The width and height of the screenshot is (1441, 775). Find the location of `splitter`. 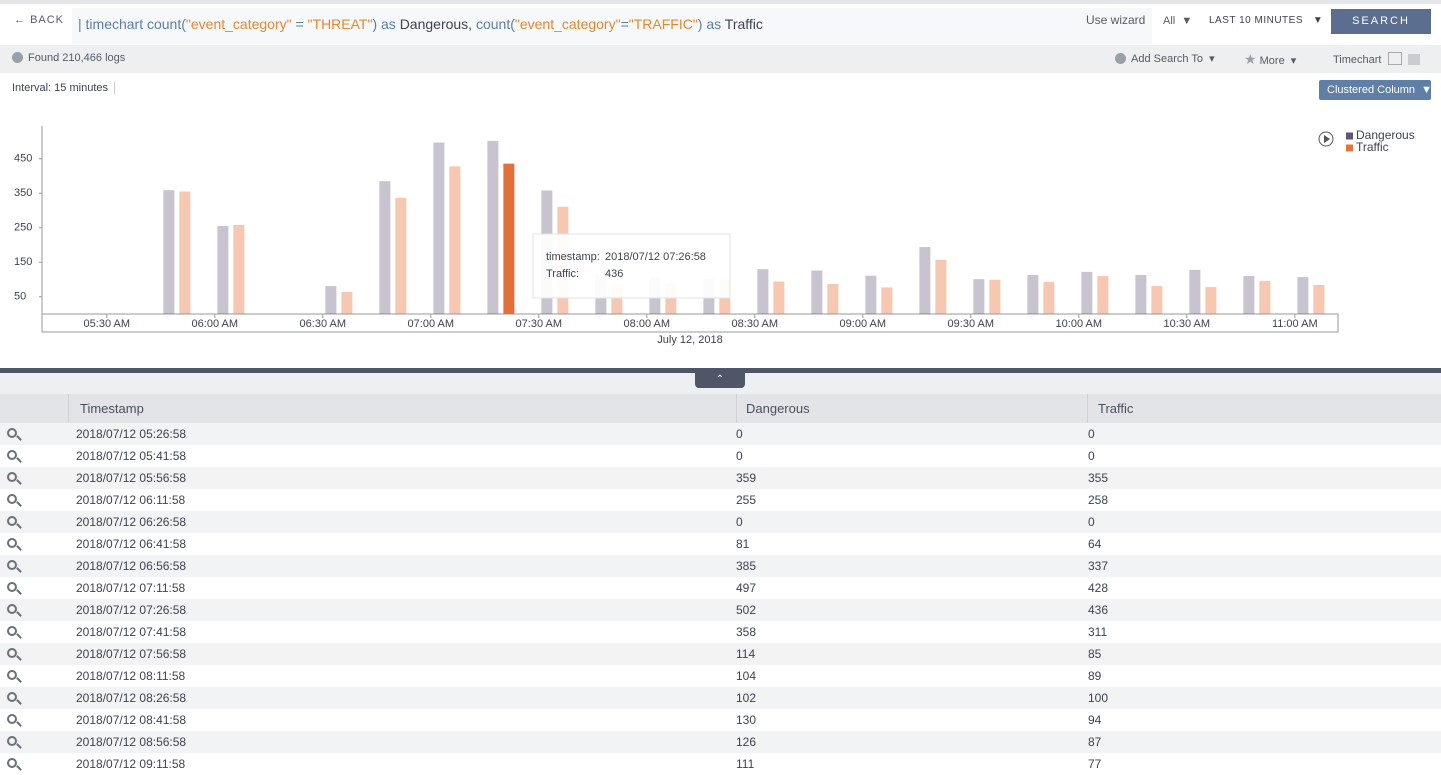

splitter is located at coordinates (720, 370).